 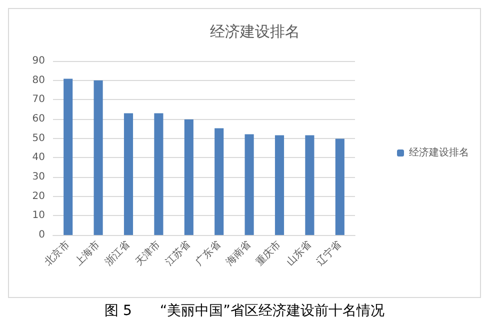 I want to click on x-tick-label: 天津市, so click(x=147, y=253).